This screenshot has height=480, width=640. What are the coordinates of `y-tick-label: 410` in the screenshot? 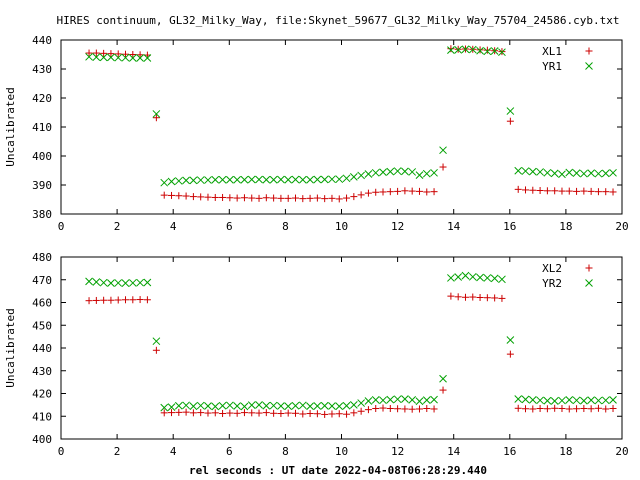 It's located at (42, 416).